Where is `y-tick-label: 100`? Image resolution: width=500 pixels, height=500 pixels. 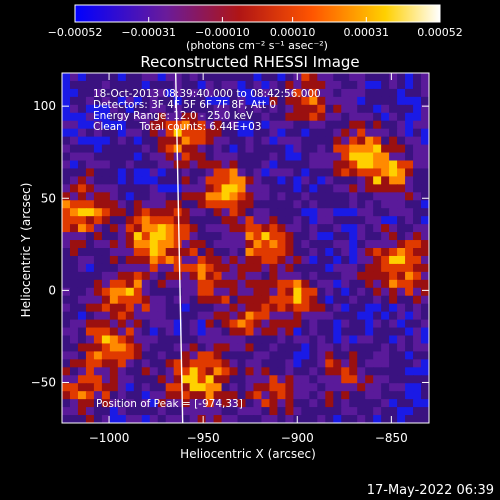
y-tick-label: 100 is located at coordinates (44, 106).